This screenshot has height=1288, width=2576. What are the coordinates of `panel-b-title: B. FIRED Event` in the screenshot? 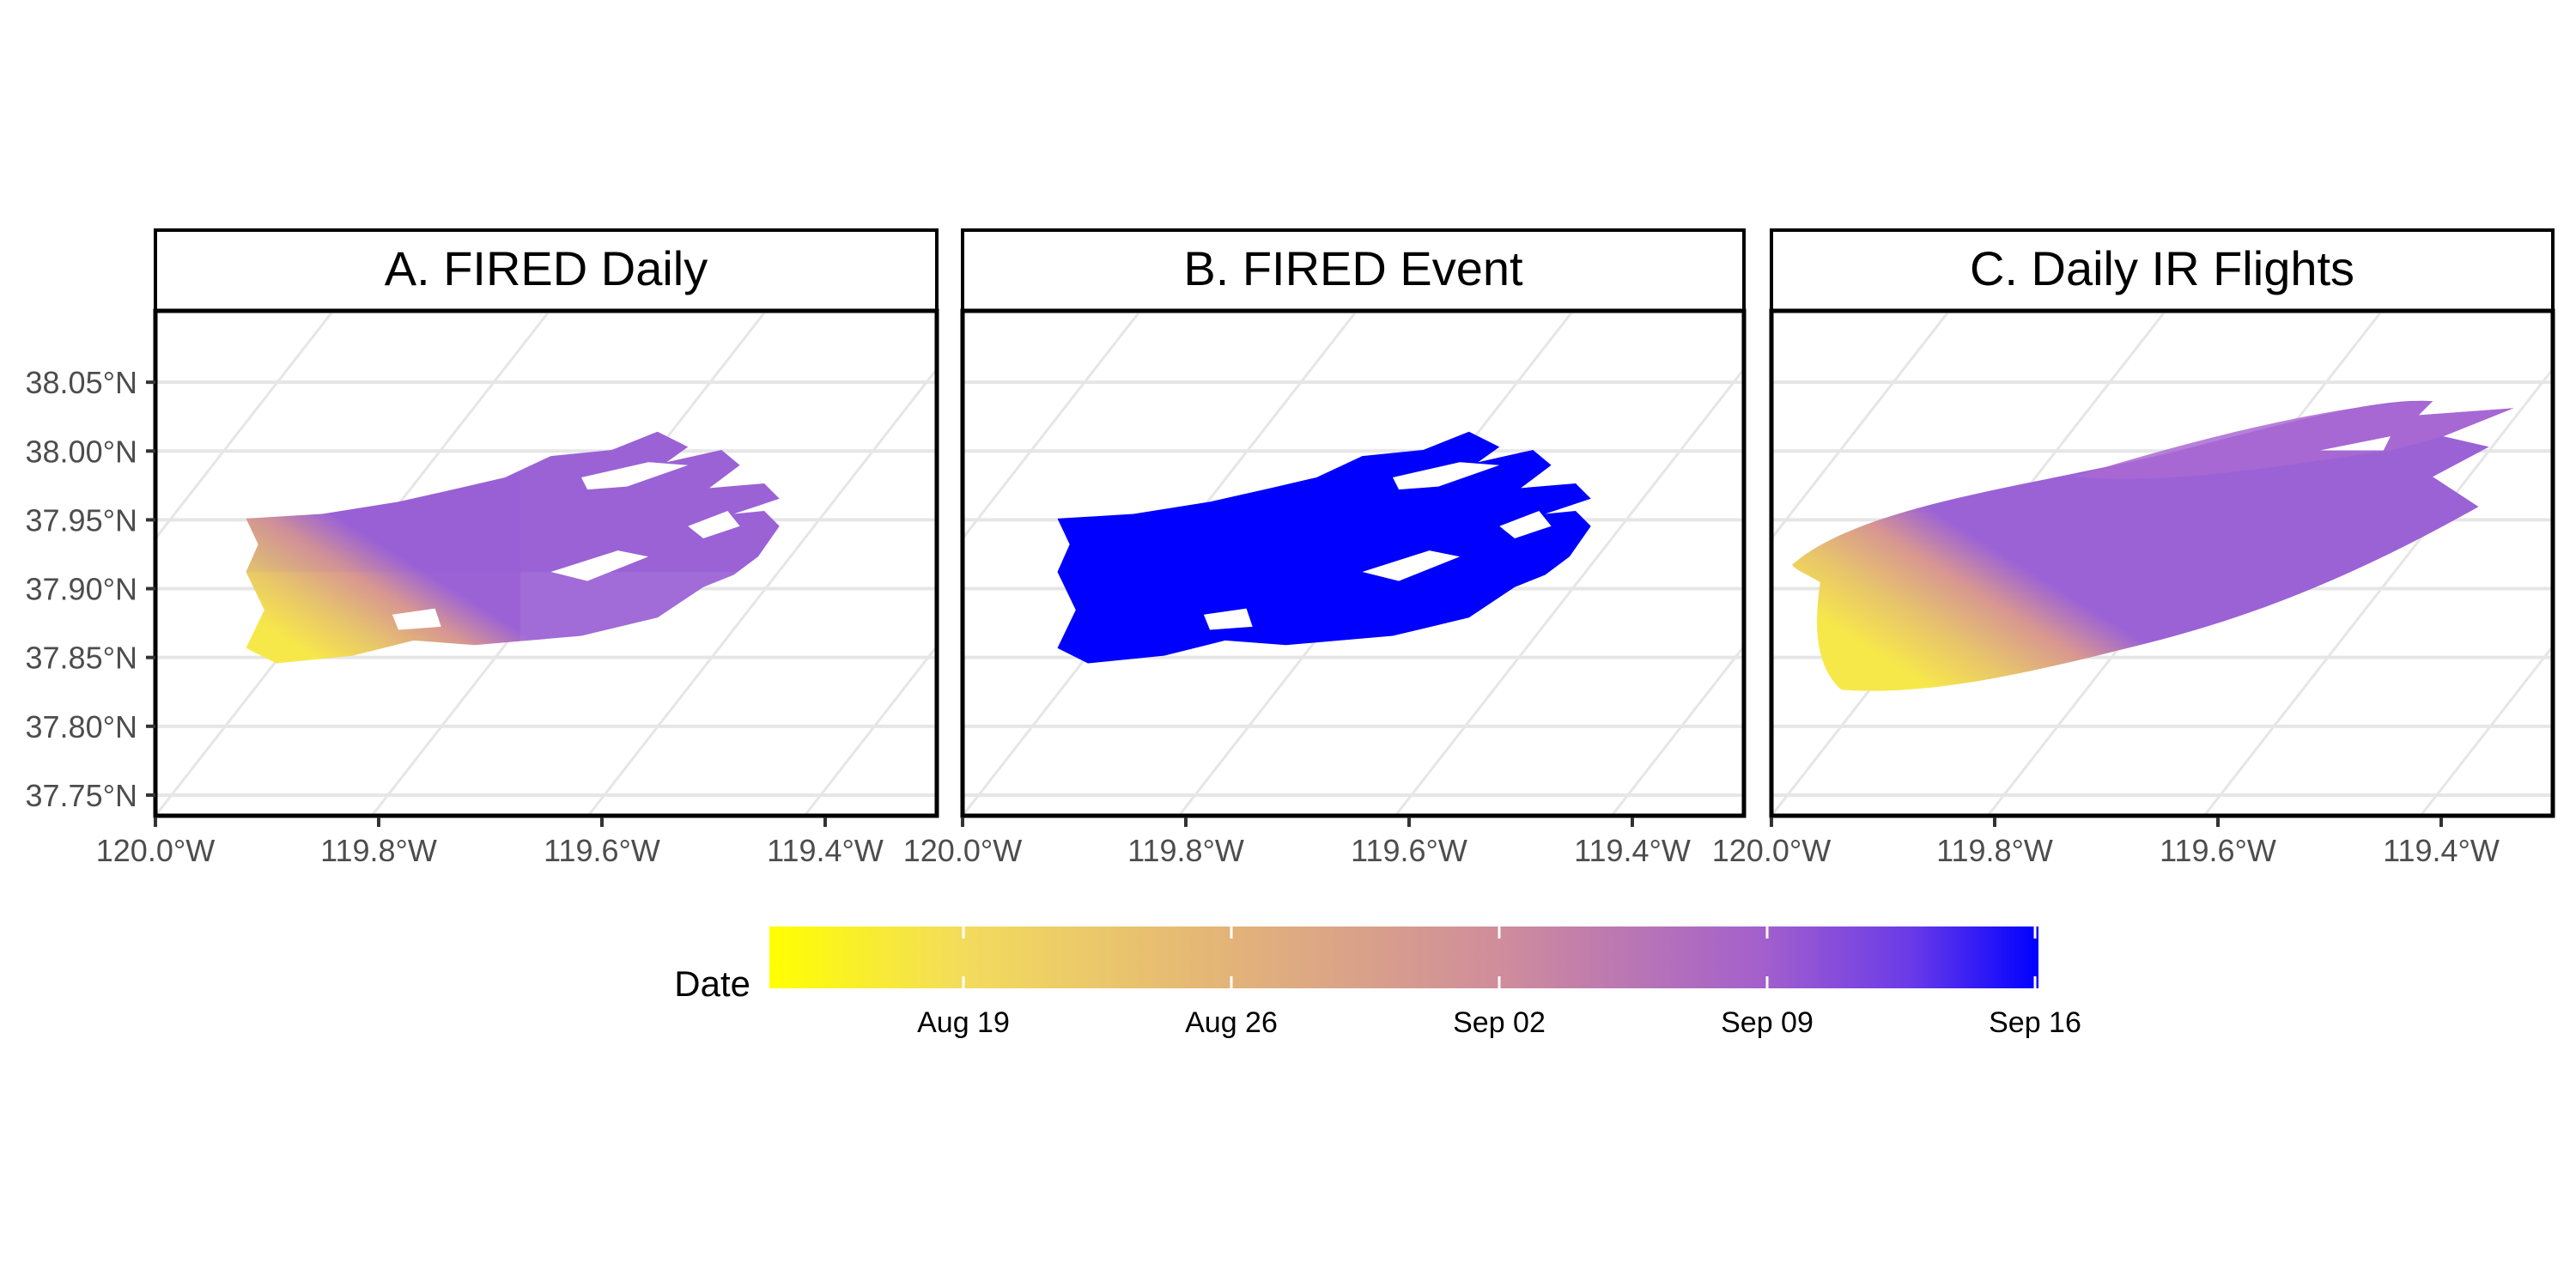 It's located at (1353, 268).